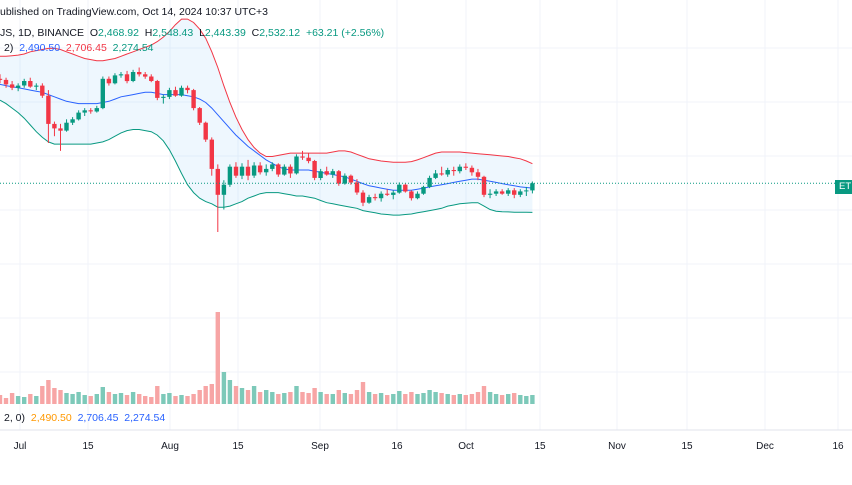 Image resolution: width=852 pixels, height=485 pixels. I want to click on symbol-label: JS, 1D, BINANCE, so click(42, 33).